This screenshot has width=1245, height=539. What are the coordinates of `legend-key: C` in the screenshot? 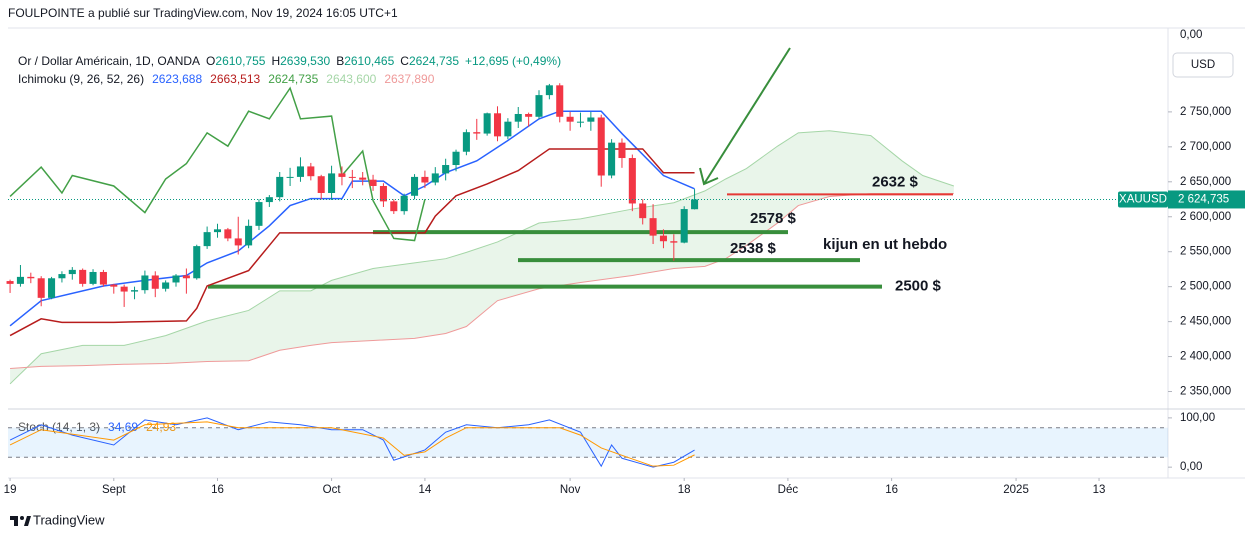 It's located at (404, 61).